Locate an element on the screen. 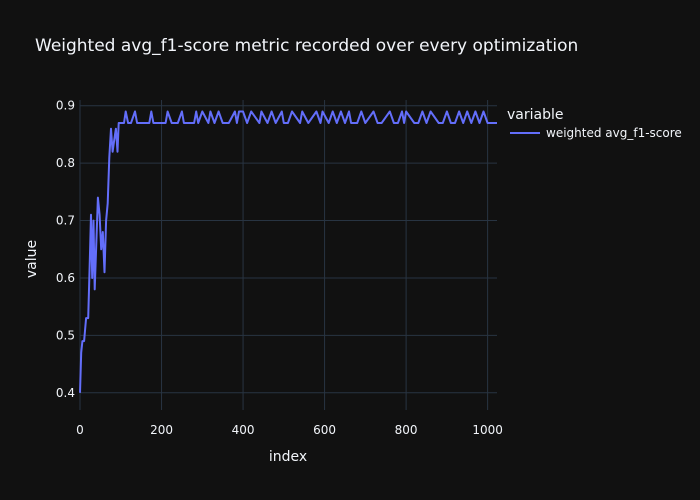 This screenshot has height=500, width=700. y-tick-label: 0.5 is located at coordinates (65, 335).